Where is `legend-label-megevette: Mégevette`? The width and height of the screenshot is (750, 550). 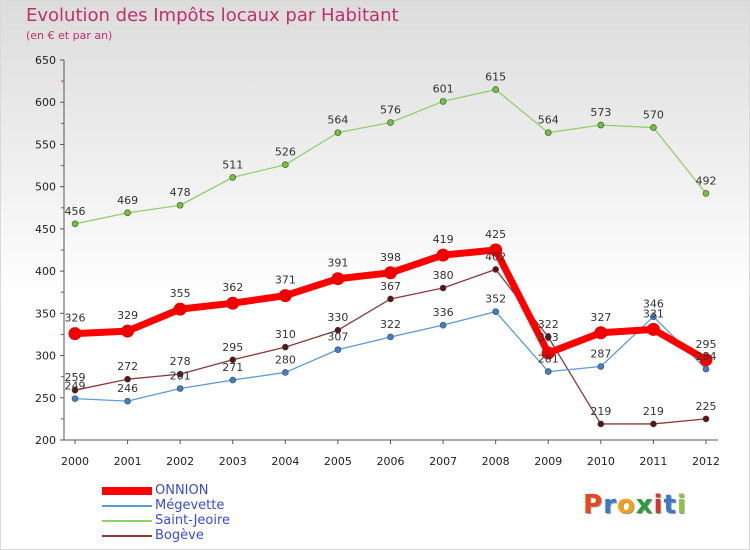
legend-label-megevette: Mégevette is located at coordinates (190, 505).